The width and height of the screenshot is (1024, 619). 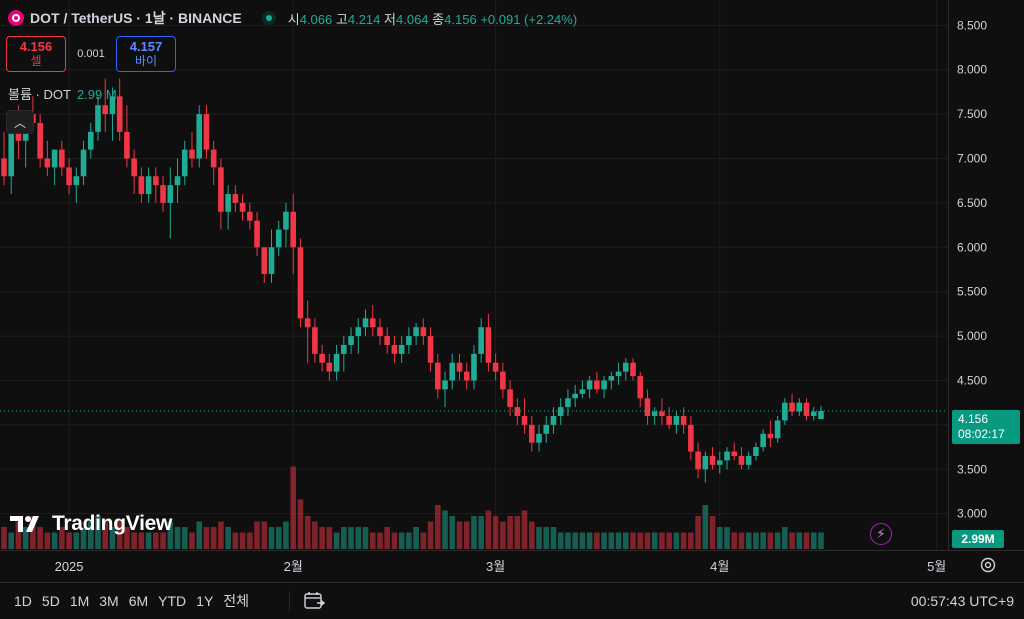 I want to click on market-open-status-icon, so click(x=268, y=18).